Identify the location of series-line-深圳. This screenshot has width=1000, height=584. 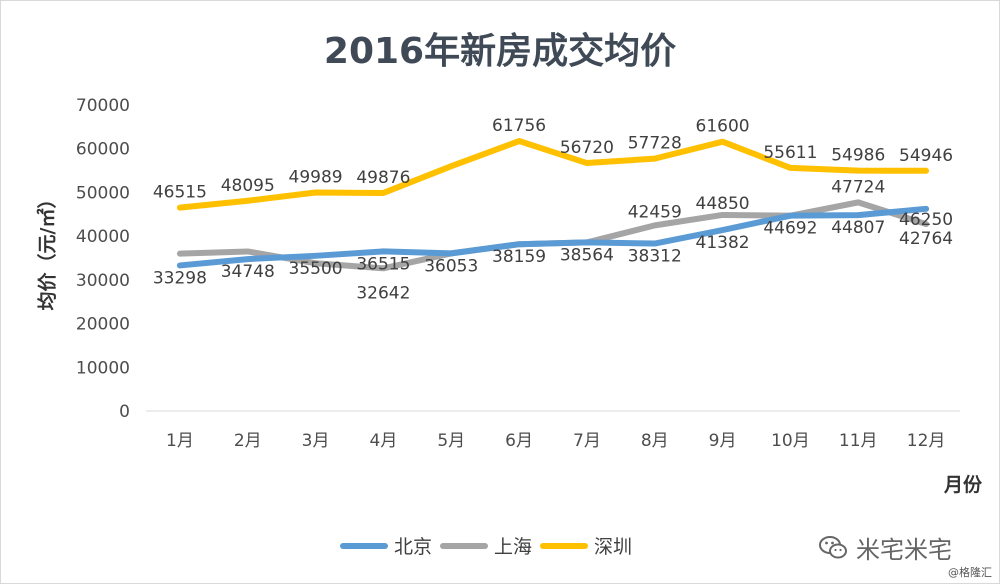
(553, 174).